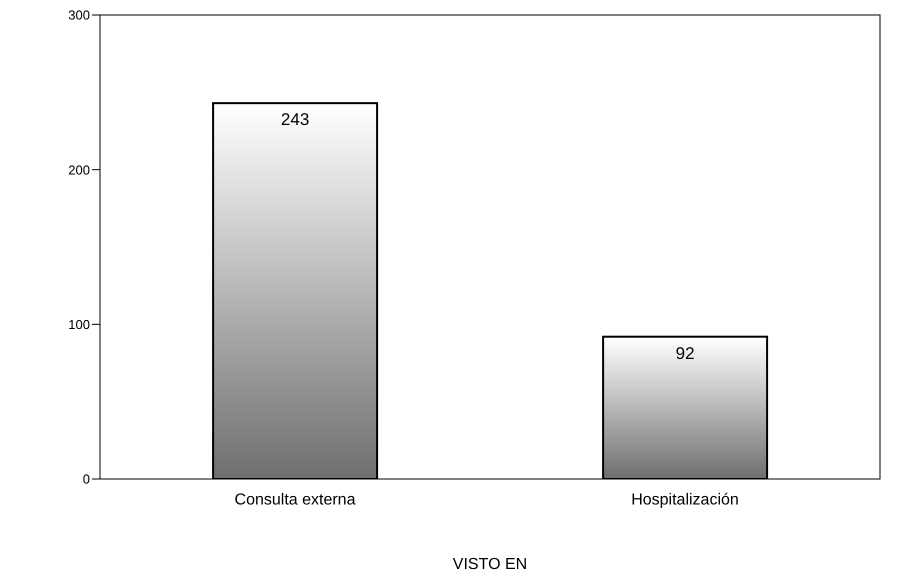 The height and width of the screenshot is (581, 898). I want to click on data-label: 243, so click(295, 120).